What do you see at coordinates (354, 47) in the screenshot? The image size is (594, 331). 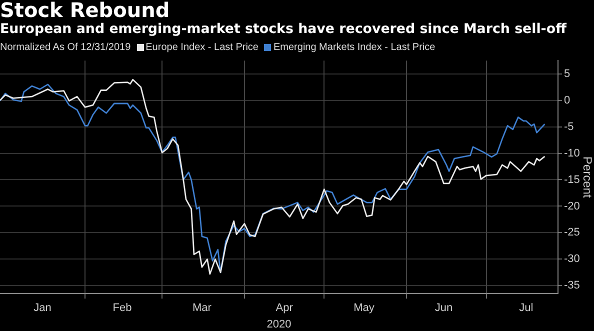 I see `legend-label: Emerging Markets Index - Last Price` at bounding box center [354, 47].